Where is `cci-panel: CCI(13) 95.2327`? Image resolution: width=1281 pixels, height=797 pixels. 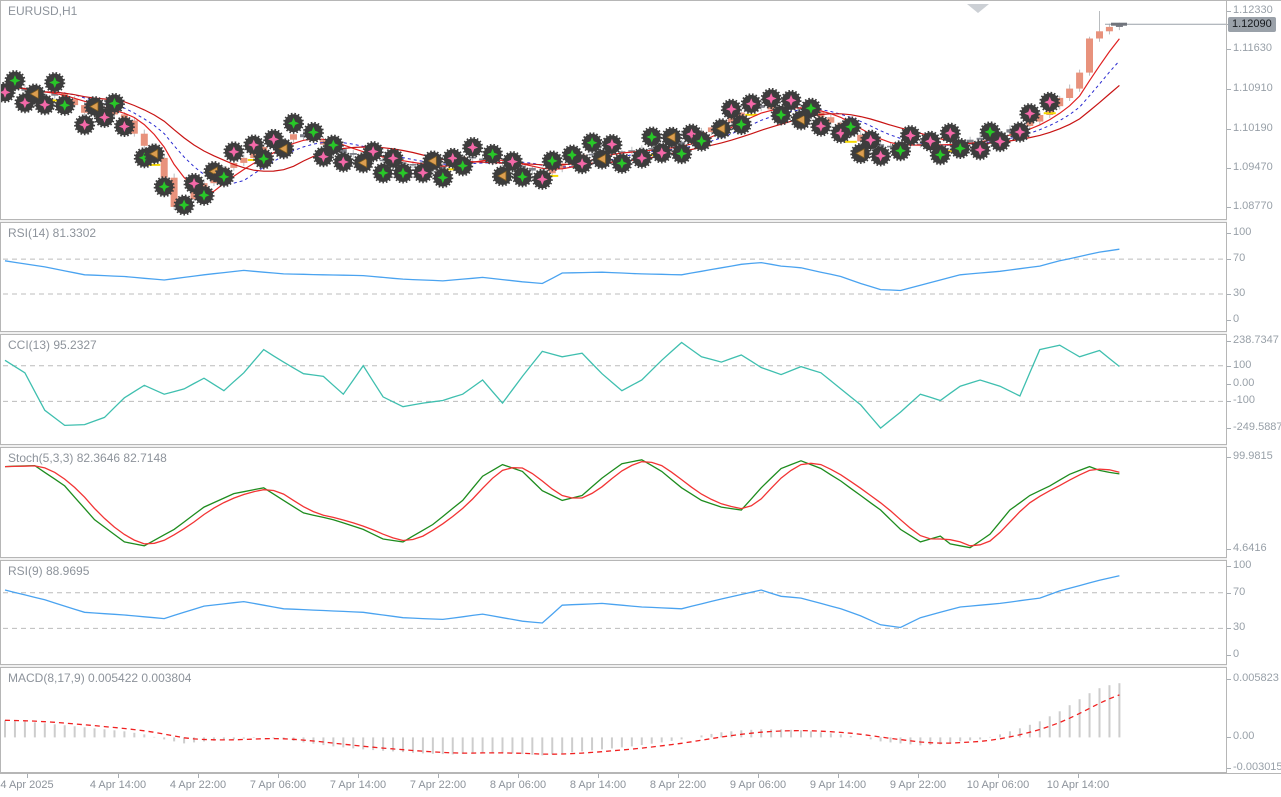
cci-panel: CCI(13) 95.2327 is located at coordinates (613, 389).